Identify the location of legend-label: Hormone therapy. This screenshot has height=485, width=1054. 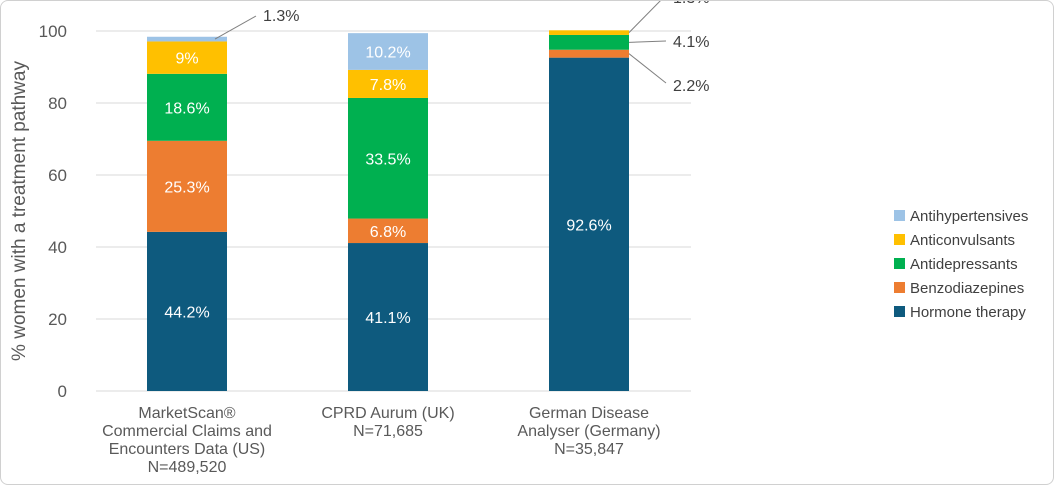
(968, 312).